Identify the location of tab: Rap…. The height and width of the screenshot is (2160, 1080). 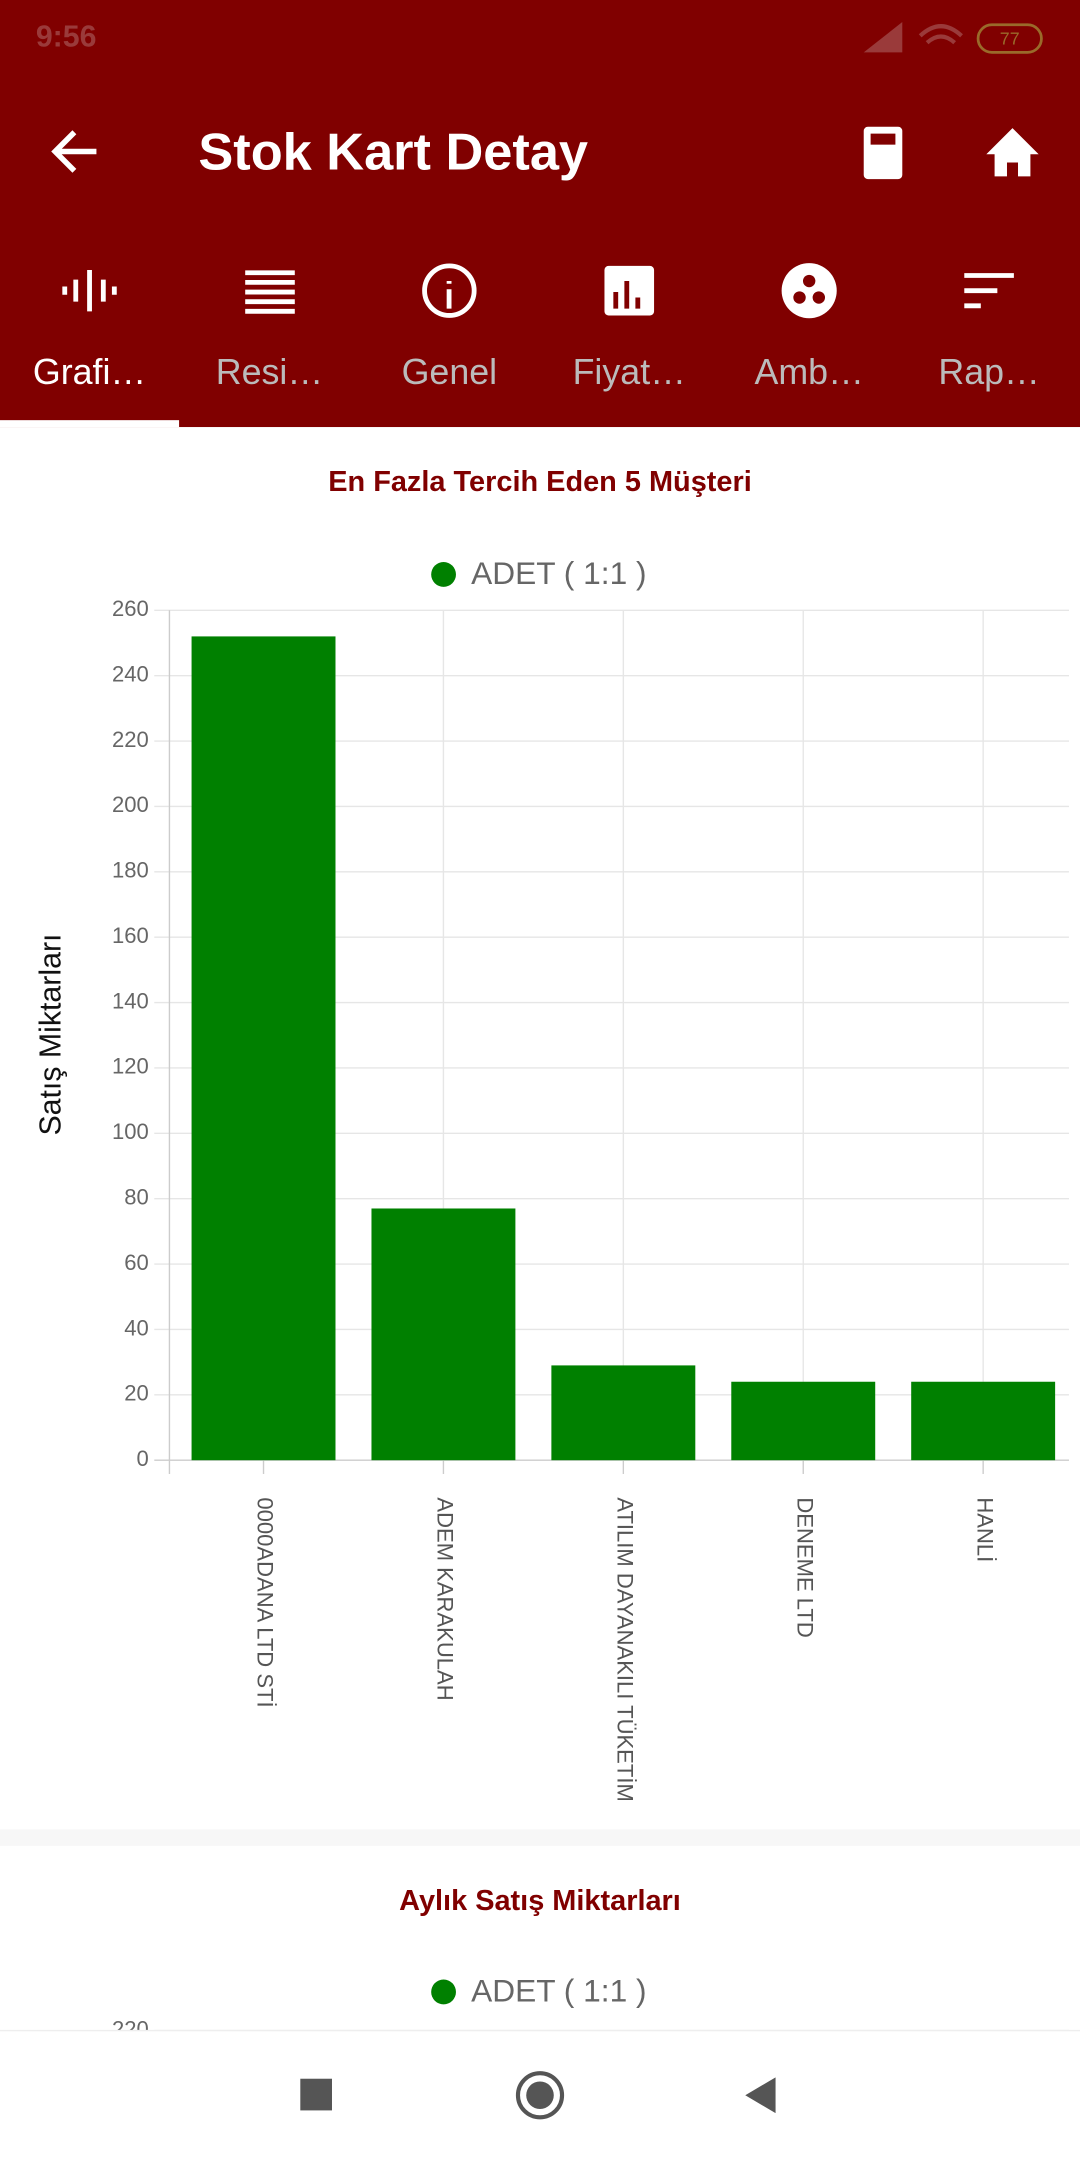
(989, 333).